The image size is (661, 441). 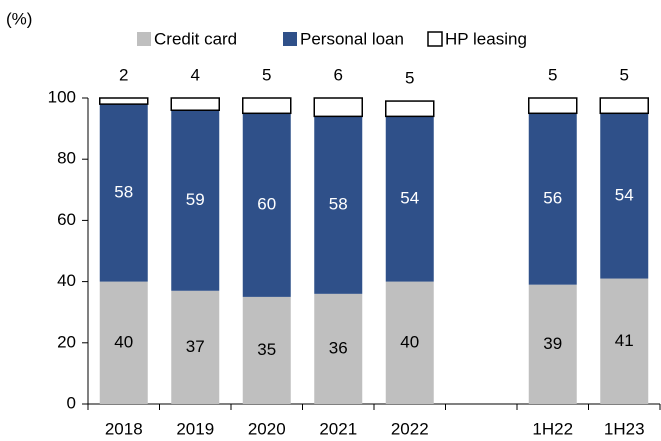 I want to click on data-label: 2, so click(x=123, y=74).